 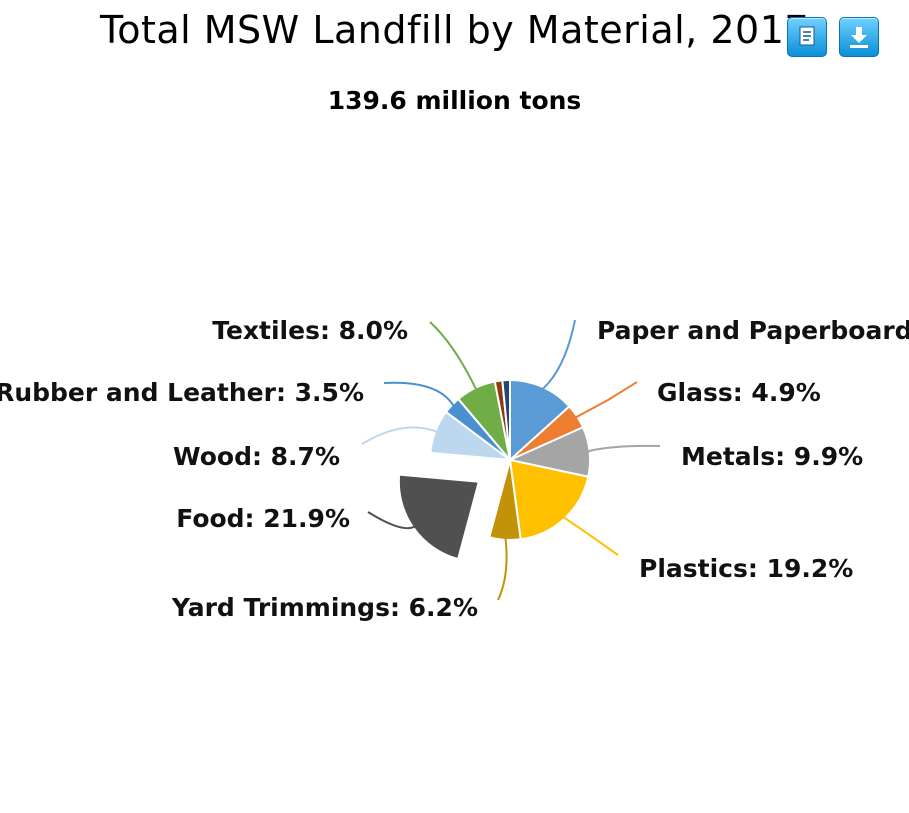 What do you see at coordinates (263, 518) in the screenshot?
I see `slice-label: Food: 21.9%` at bounding box center [263, 518].